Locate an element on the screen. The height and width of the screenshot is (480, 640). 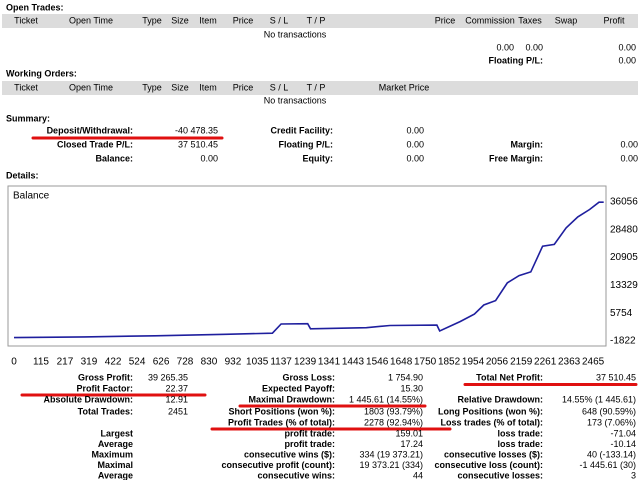
y-tick-label: -1822 is located at coordinates (623, 341).